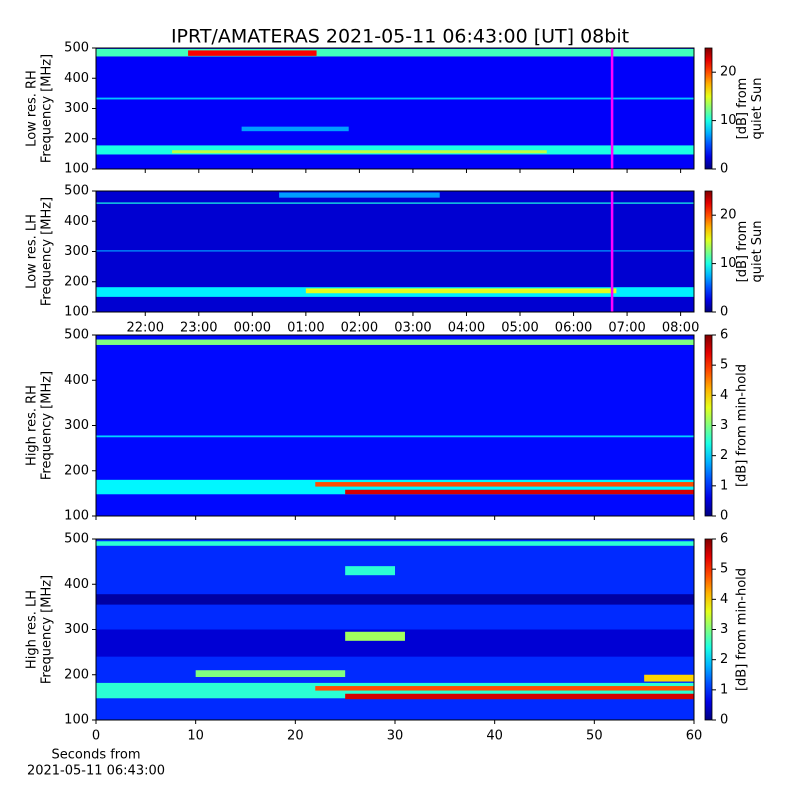 The width and height of the screenshot is (800, 804). What do you see at coordinates (96, 771) in the screenshot?
I see `x-axis-label: 2021-05-11 06:43:00` at bounding box center [96, 771].